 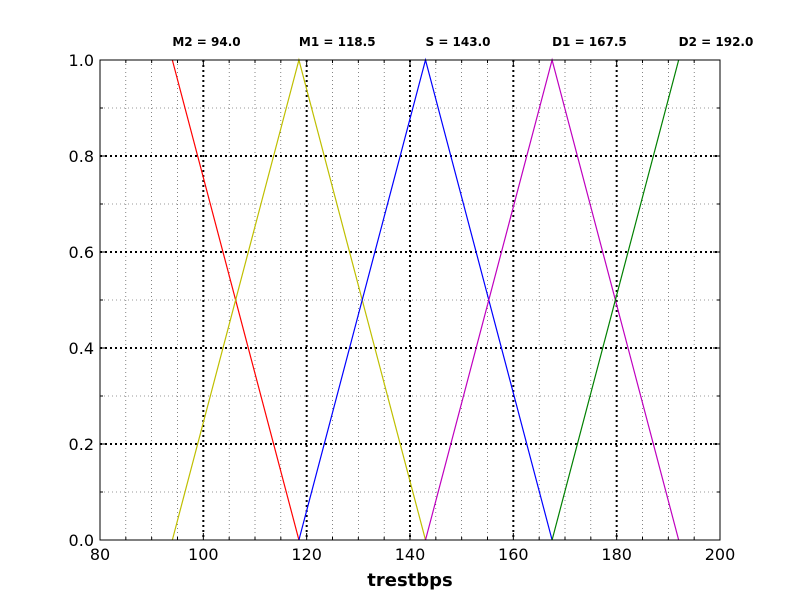 I want to click on y-tick-label: 0.2, so click(x=81, y=444).